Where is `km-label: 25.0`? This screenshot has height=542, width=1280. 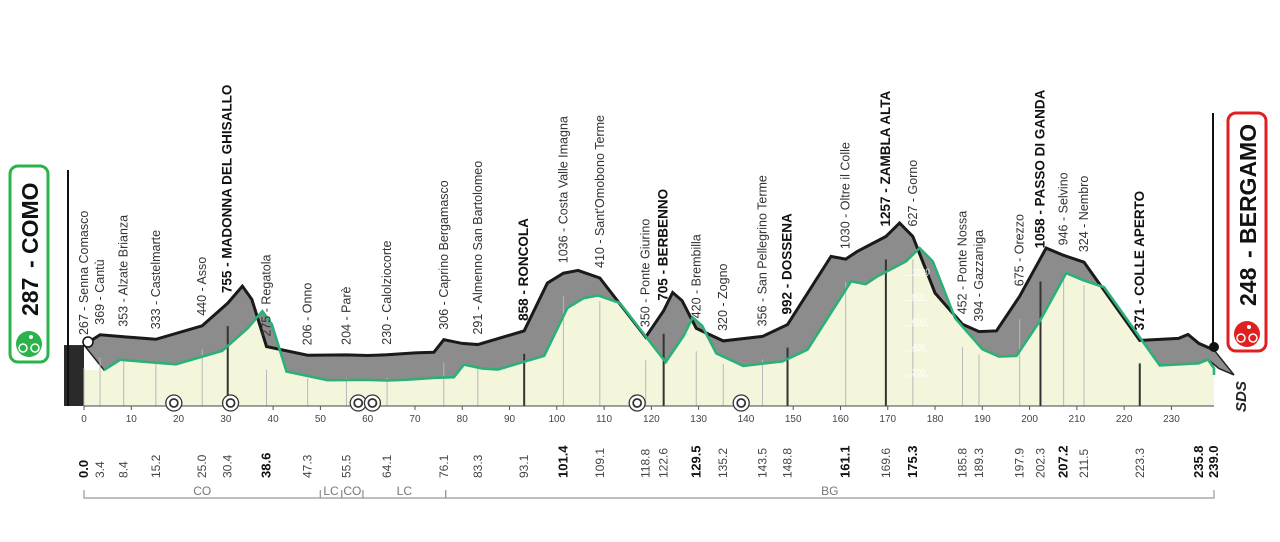
km-label: 25.0 is located at coordinates (202, 466).